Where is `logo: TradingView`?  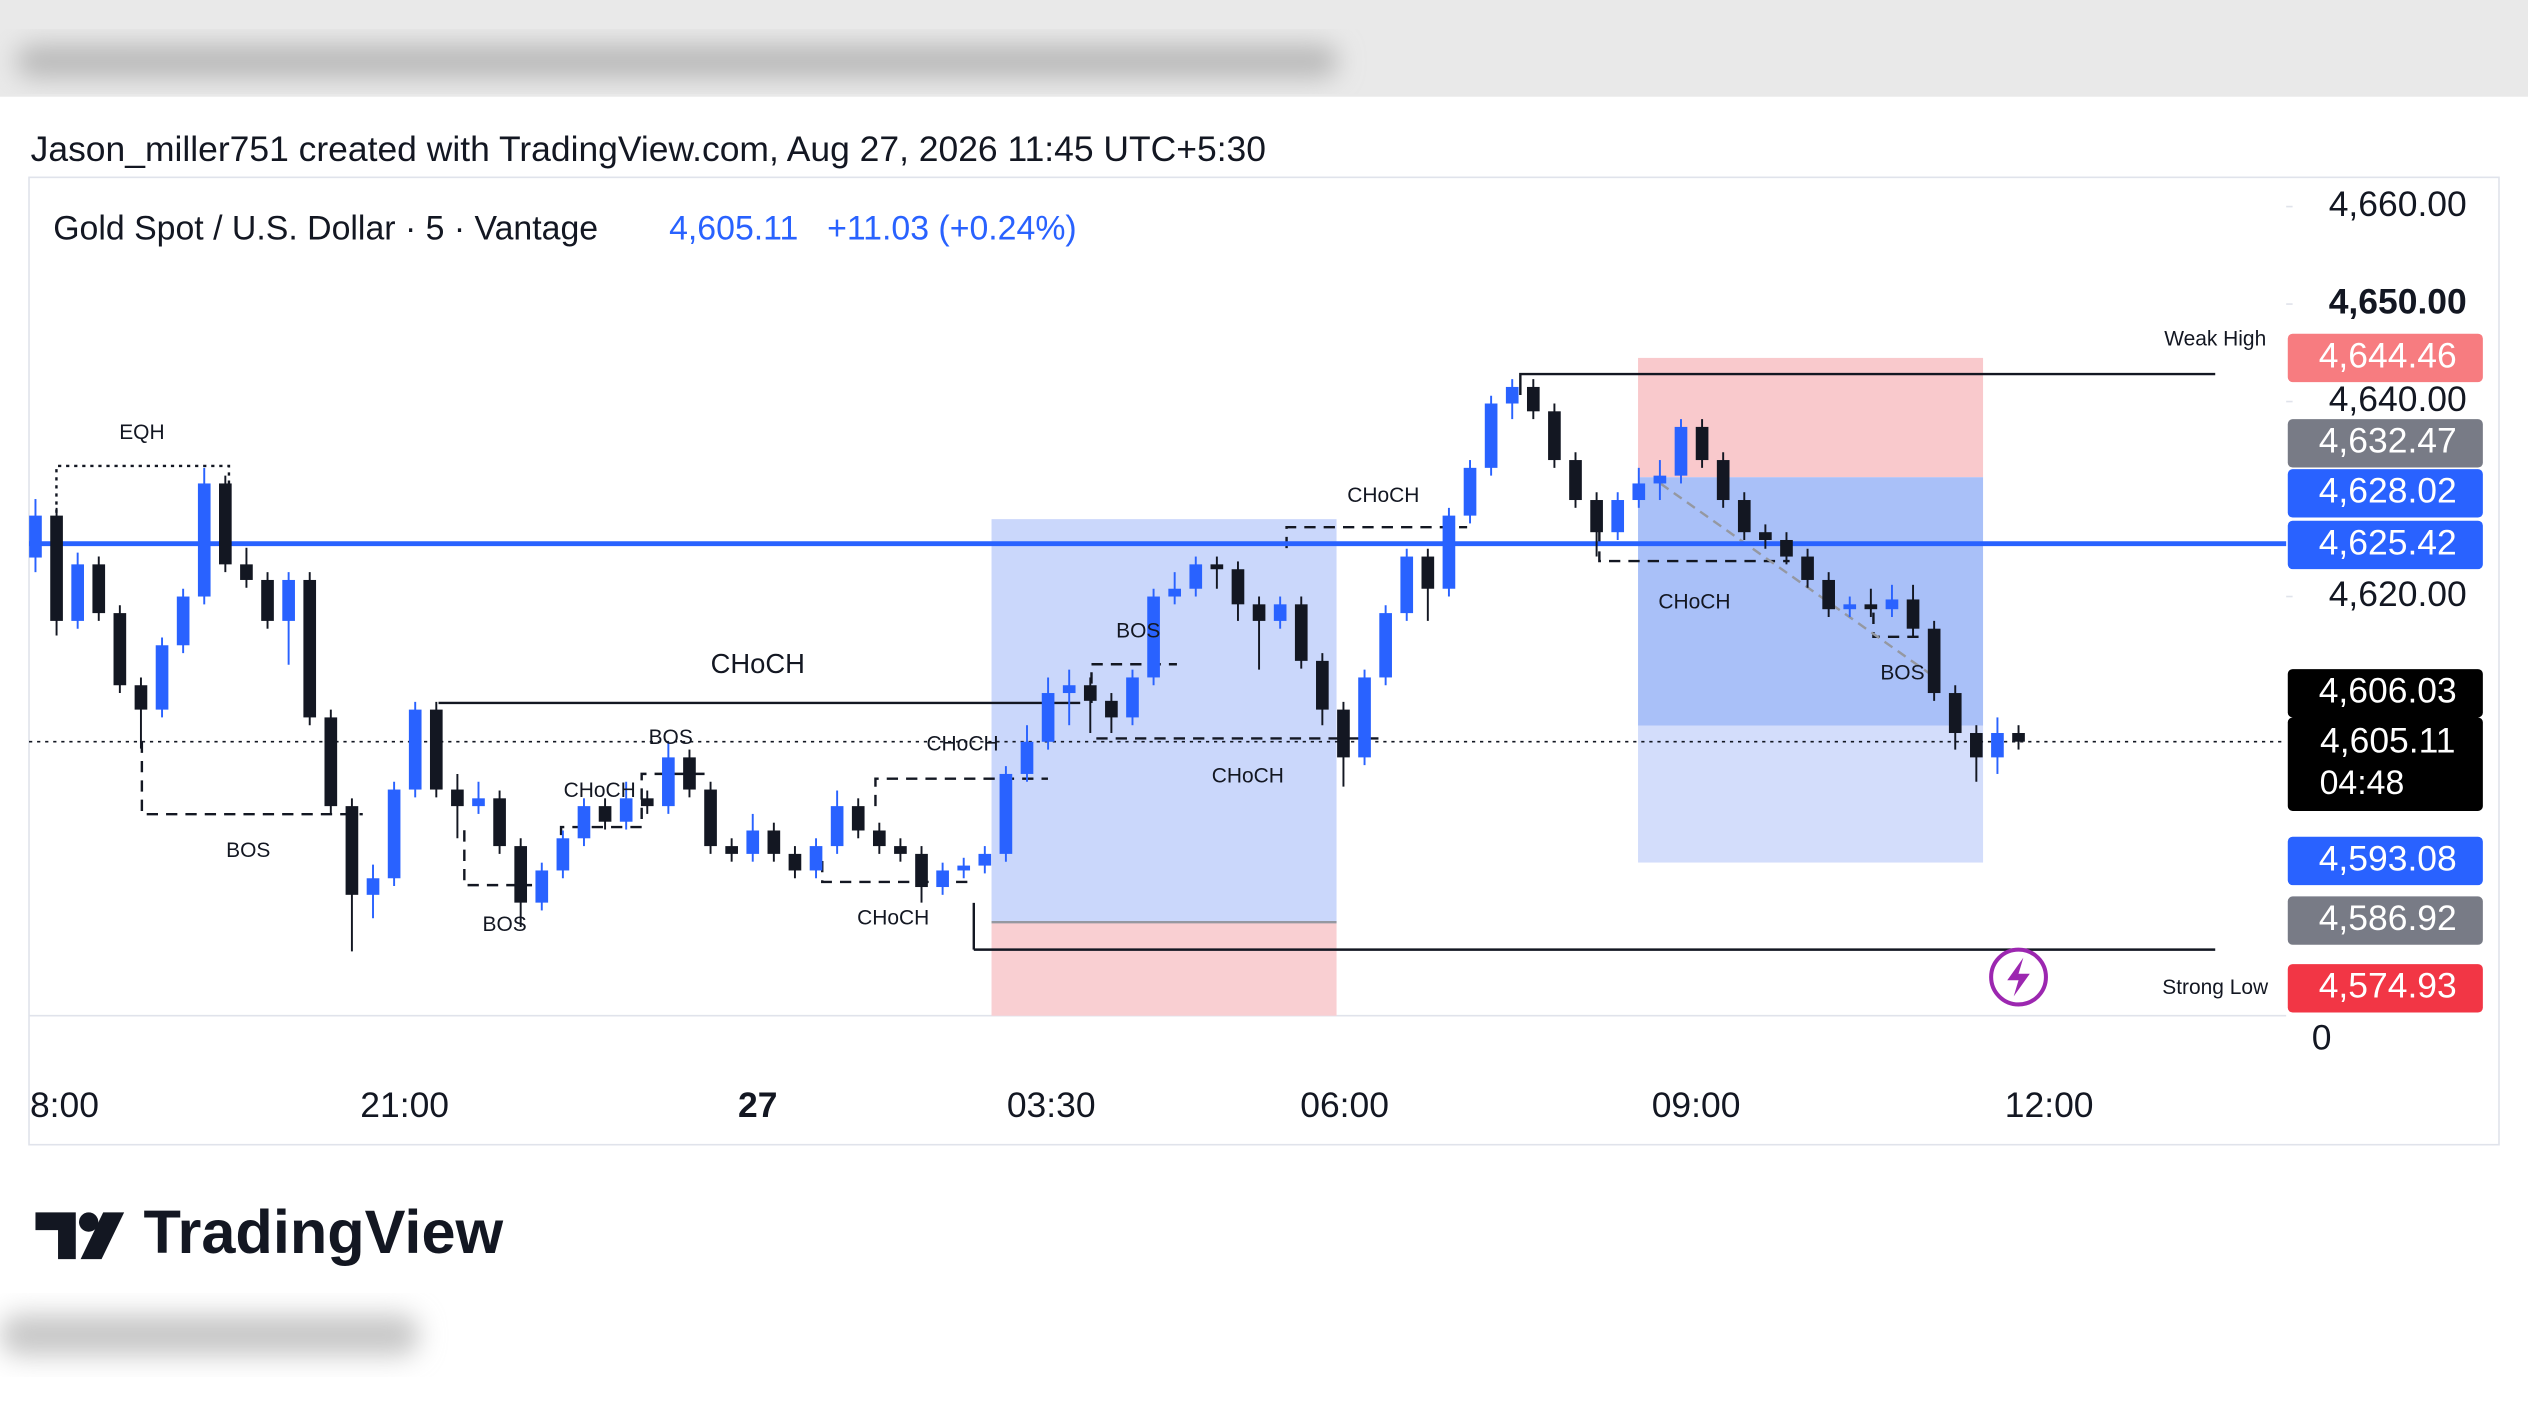 logo: TradingView is located at coordinates (269, 1232).